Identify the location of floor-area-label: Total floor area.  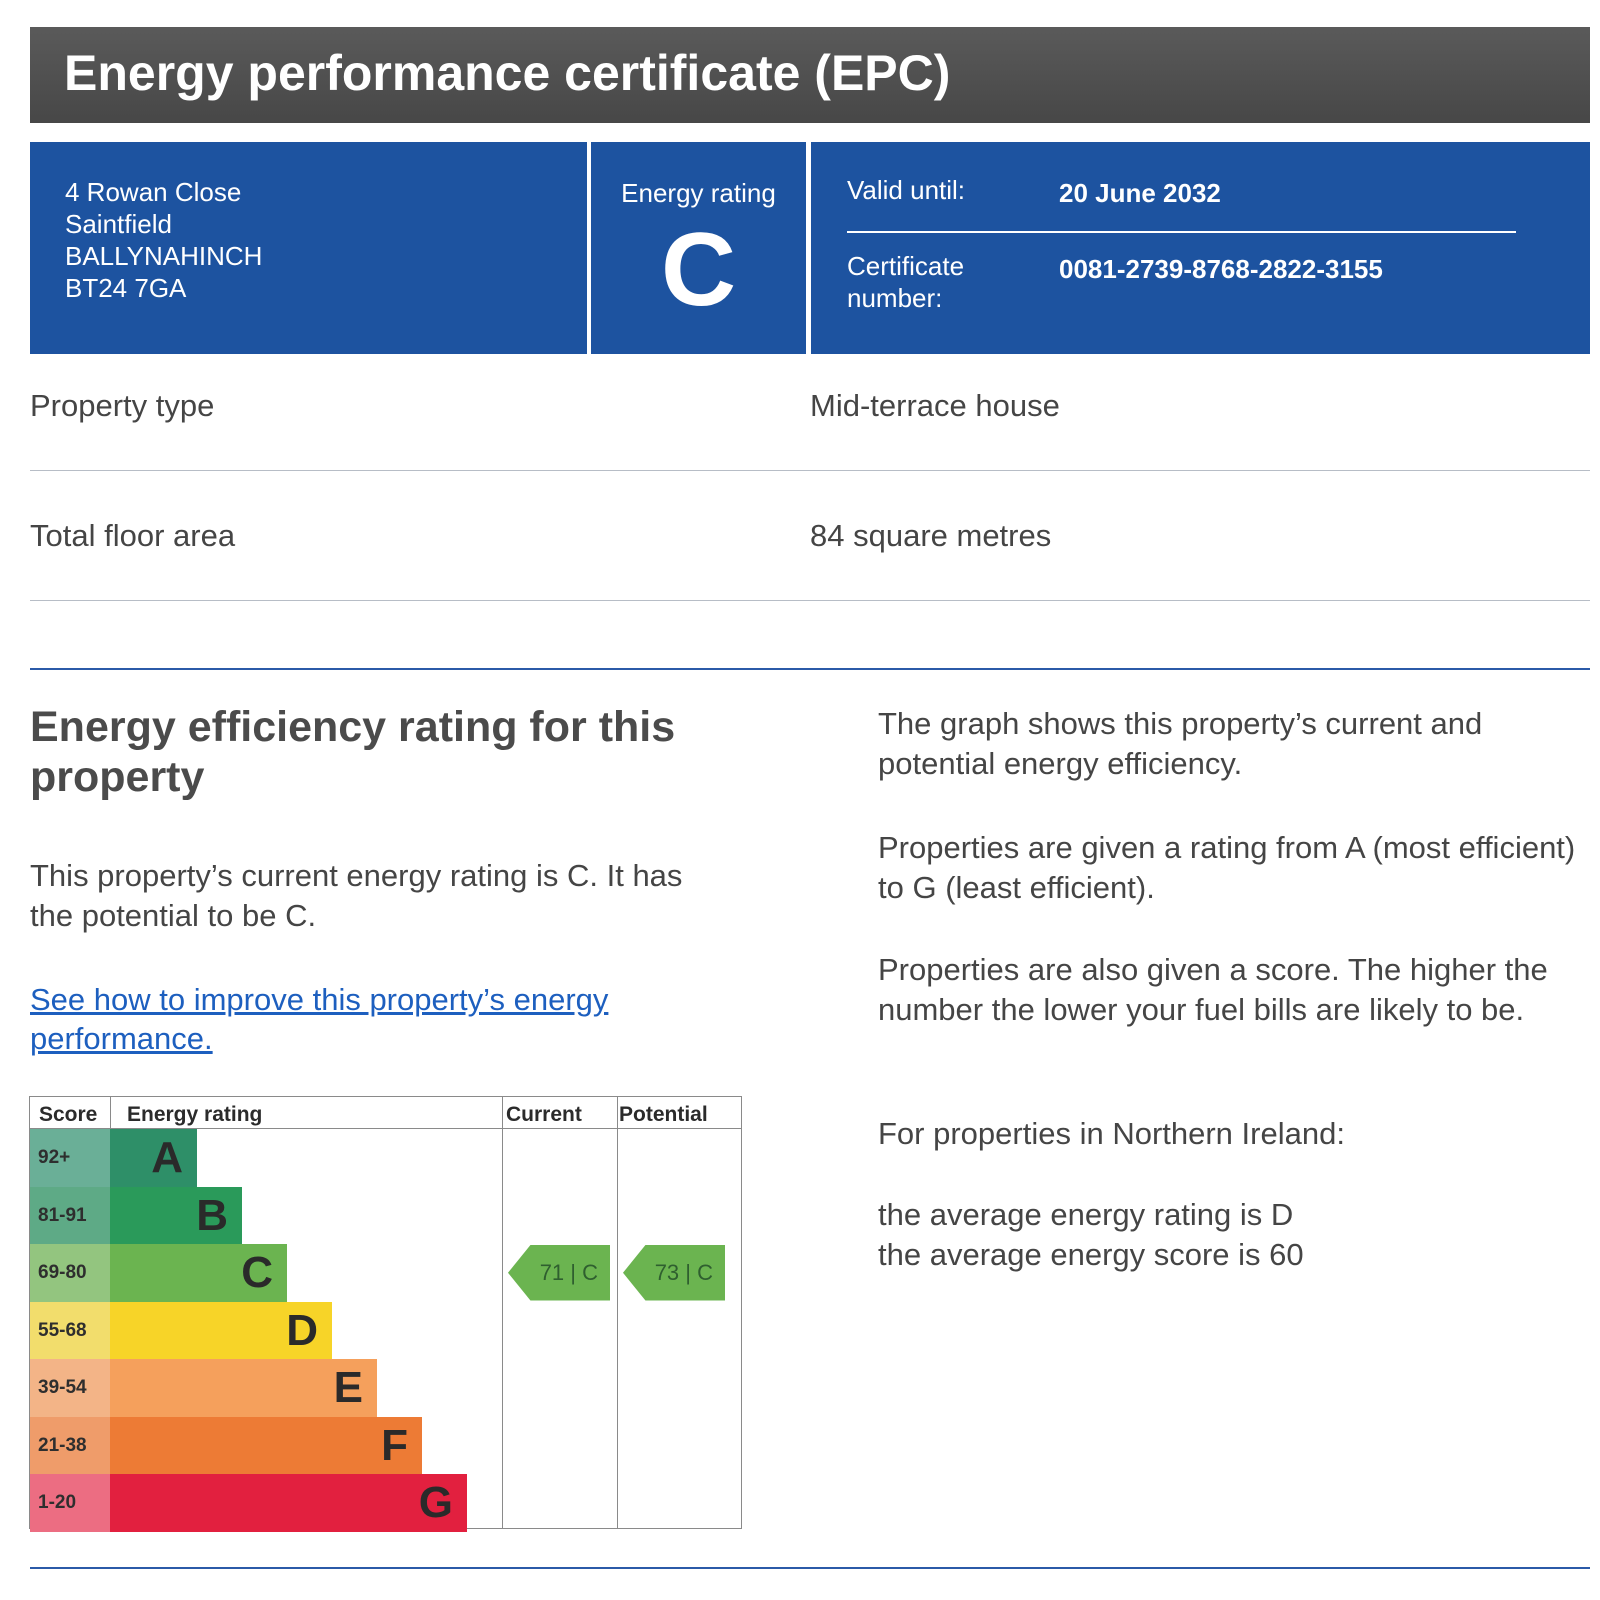
(133, 535).